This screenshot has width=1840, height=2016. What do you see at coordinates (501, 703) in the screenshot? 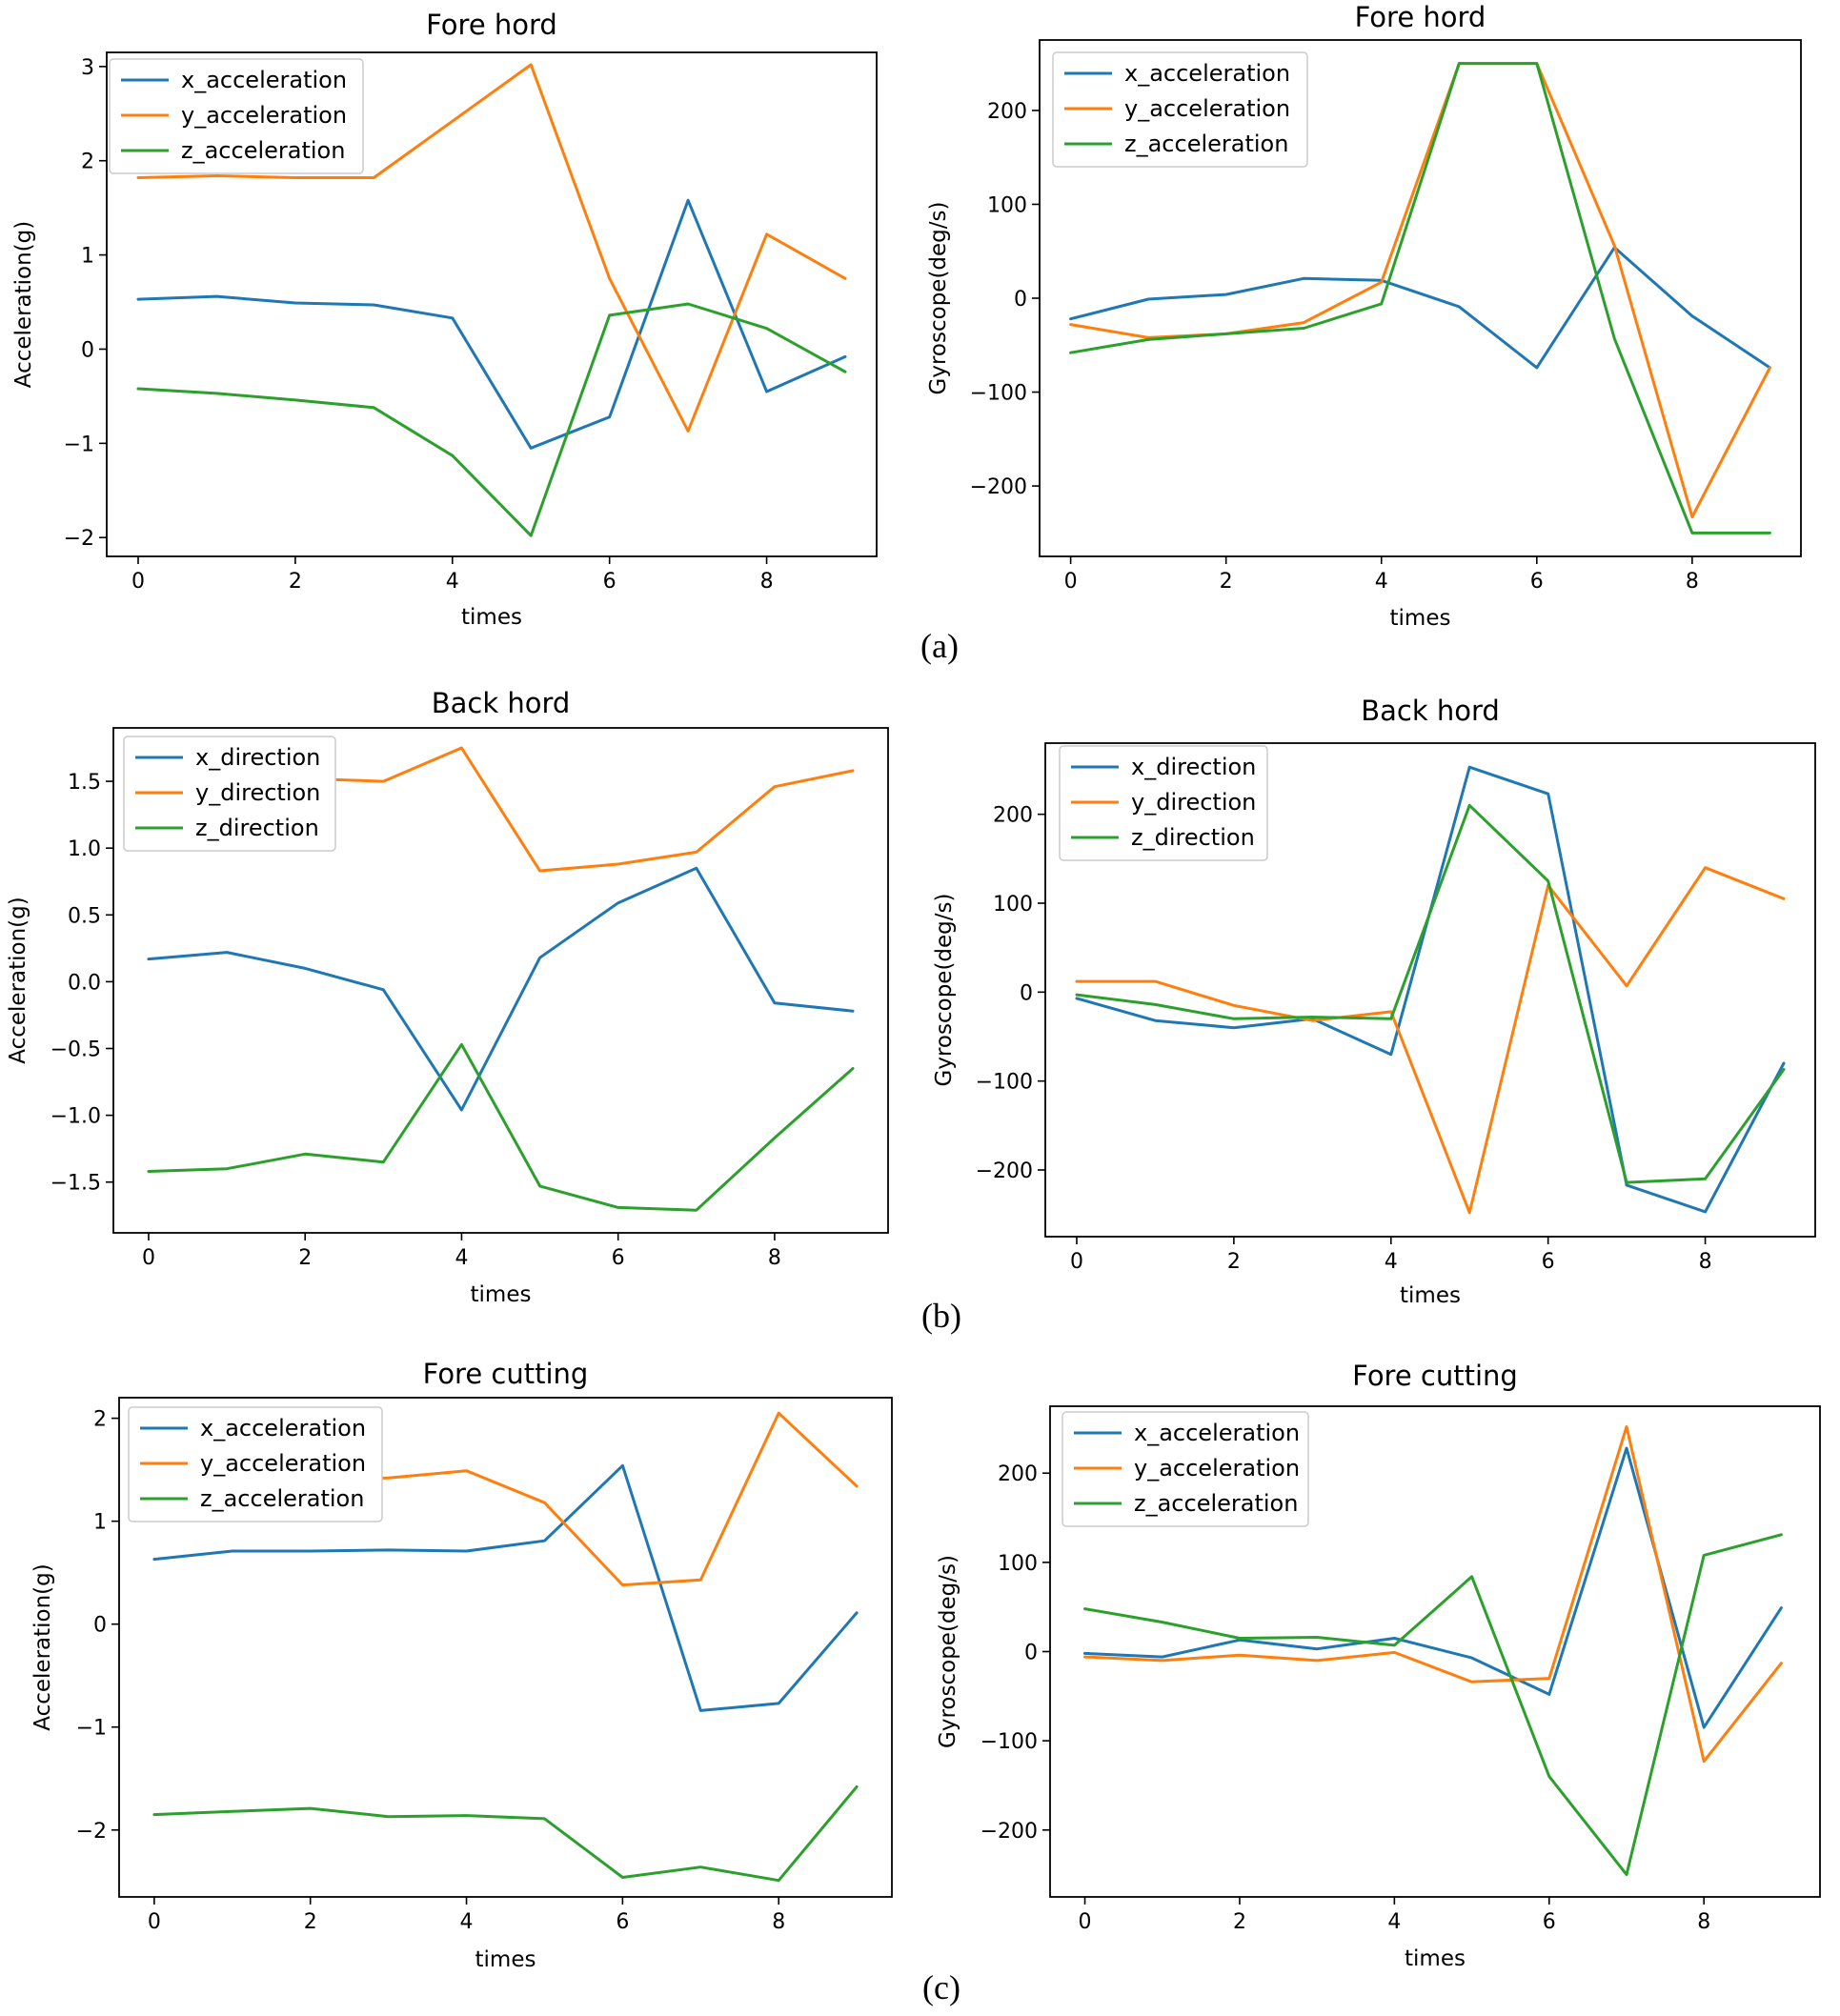
I see `chart-title: Back hord` at bounding box center [501, 703].